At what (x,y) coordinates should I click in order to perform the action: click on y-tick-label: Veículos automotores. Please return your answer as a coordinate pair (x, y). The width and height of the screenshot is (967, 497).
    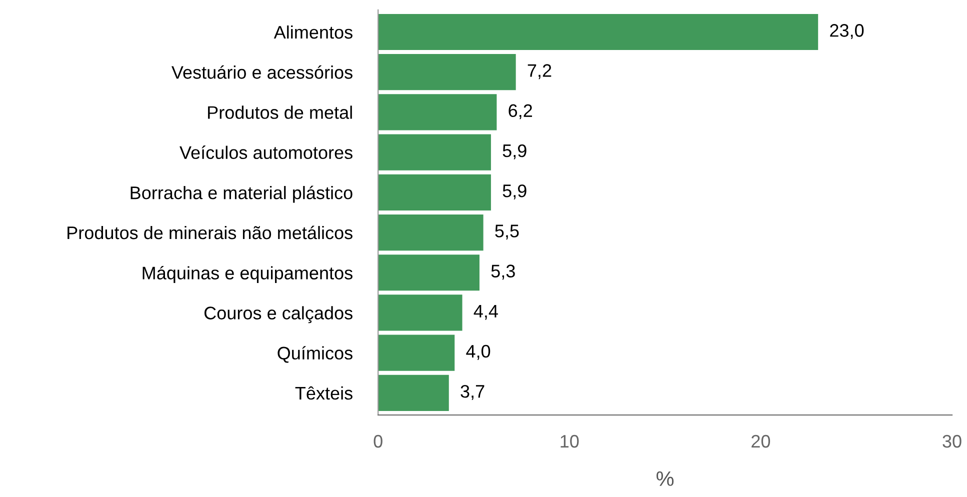
    Looking at the image, I should click on (266, 153).